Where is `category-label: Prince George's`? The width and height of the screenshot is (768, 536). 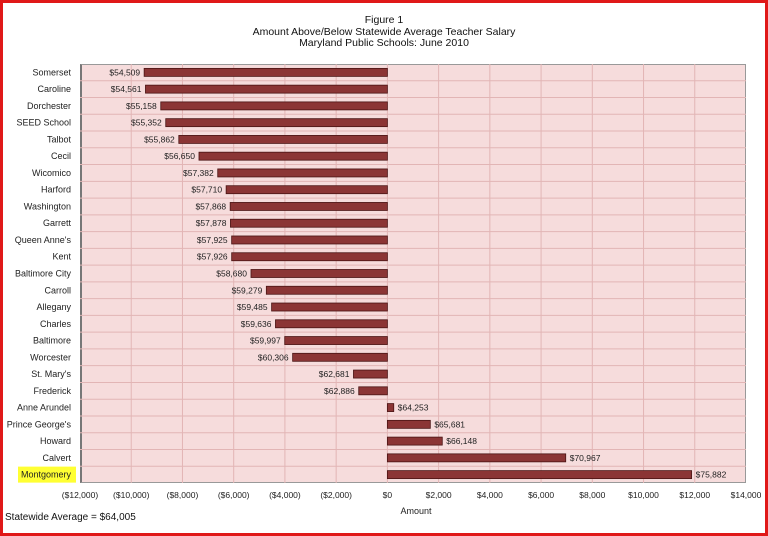
category-label: Prince George's is located at coordinates (39, 424).